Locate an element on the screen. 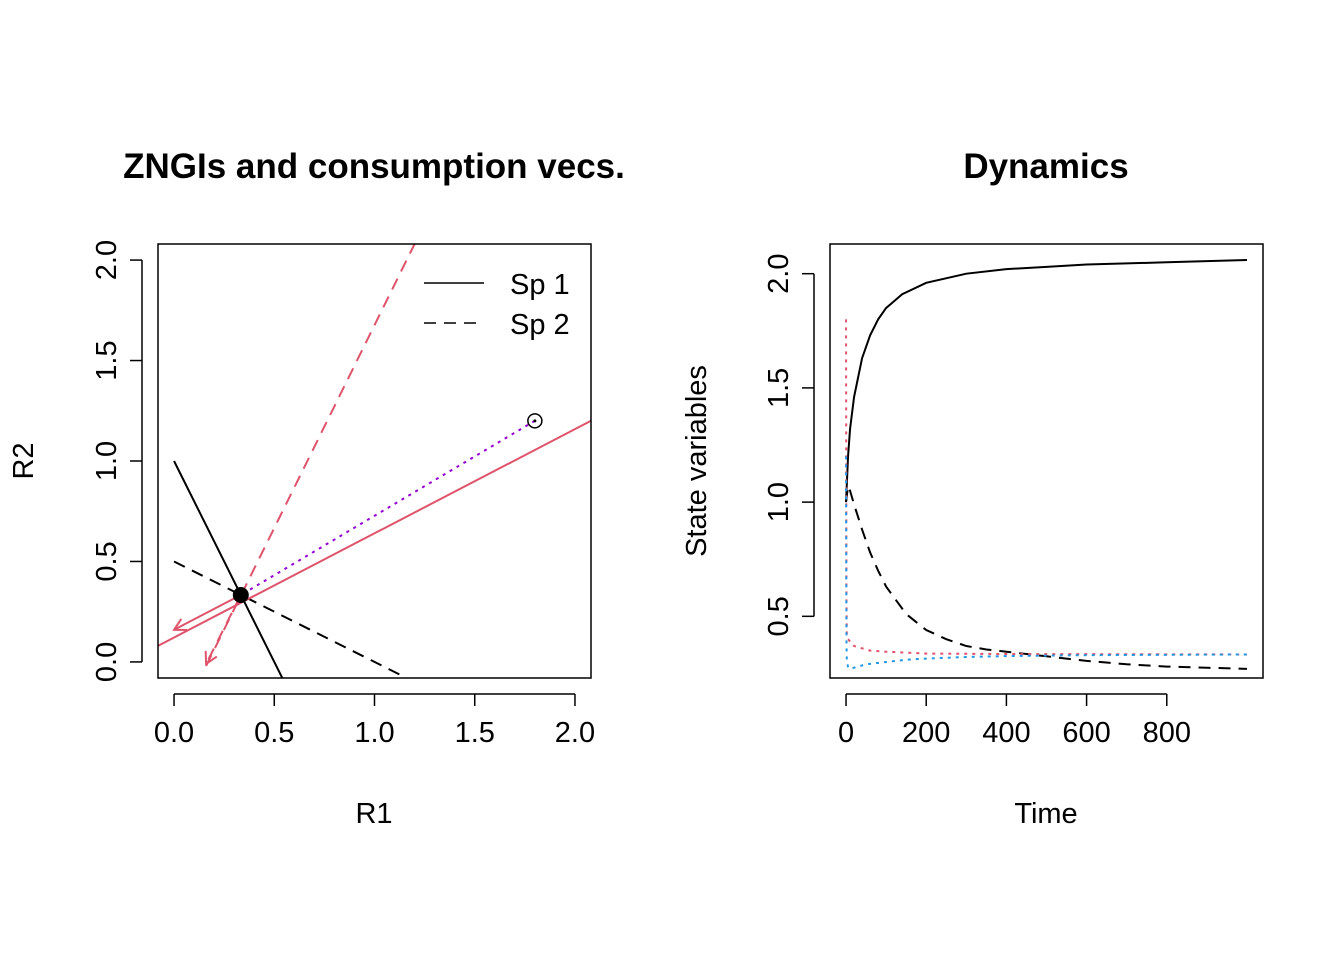  point-supply-point-center is located at coordinates (535, 421).